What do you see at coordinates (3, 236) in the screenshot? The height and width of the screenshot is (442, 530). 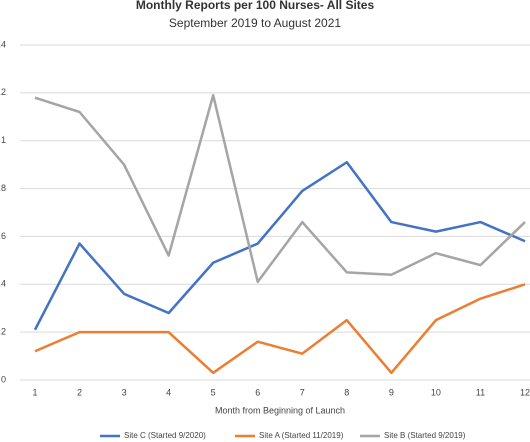 I see `y-tick-label: 0.6` at bounding box center [3, 236].